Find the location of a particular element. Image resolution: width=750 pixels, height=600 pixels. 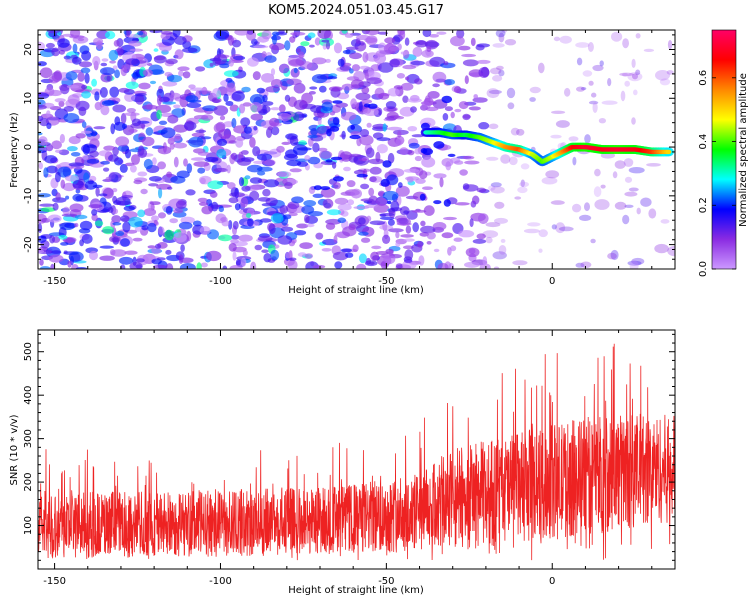

x-tick-label: -100 is located at coordinates (220, 281).